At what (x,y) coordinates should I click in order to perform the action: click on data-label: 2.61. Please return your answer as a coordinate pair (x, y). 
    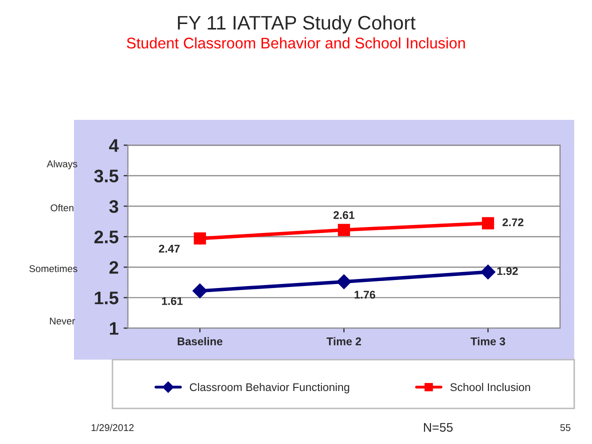
    Looking at the image, I should click on (344, 215).